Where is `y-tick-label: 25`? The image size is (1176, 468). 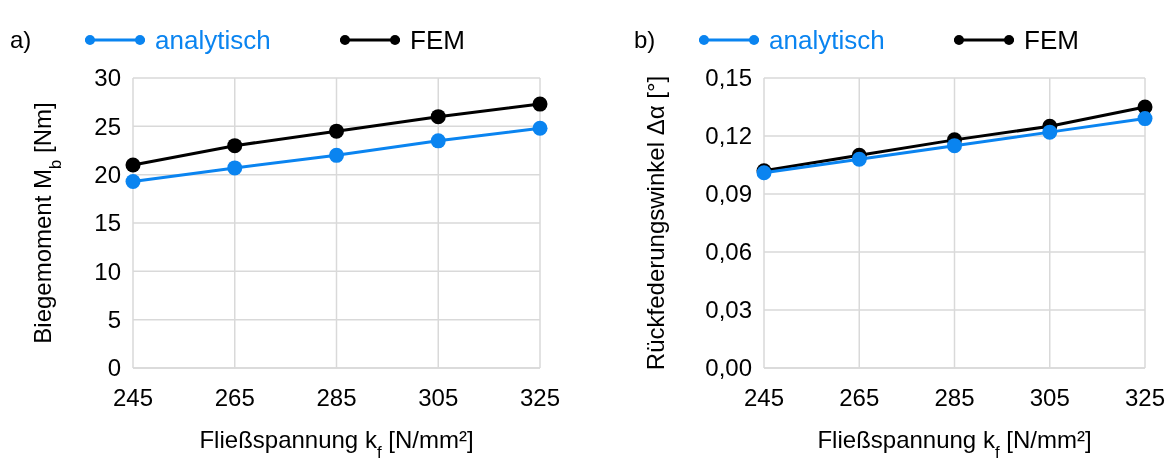
y-tick-label: 25 is located at coordinates (107, 126).